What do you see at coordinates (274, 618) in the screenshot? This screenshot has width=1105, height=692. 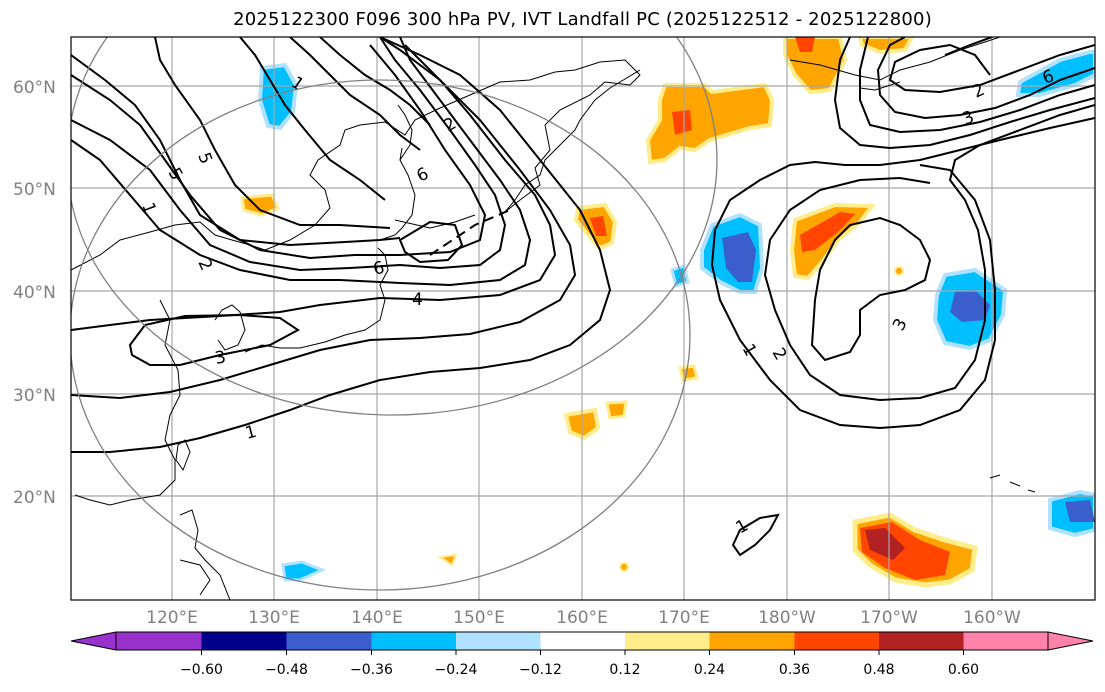 I see `lon-label: 130°E` at bounding box center [274, 618].